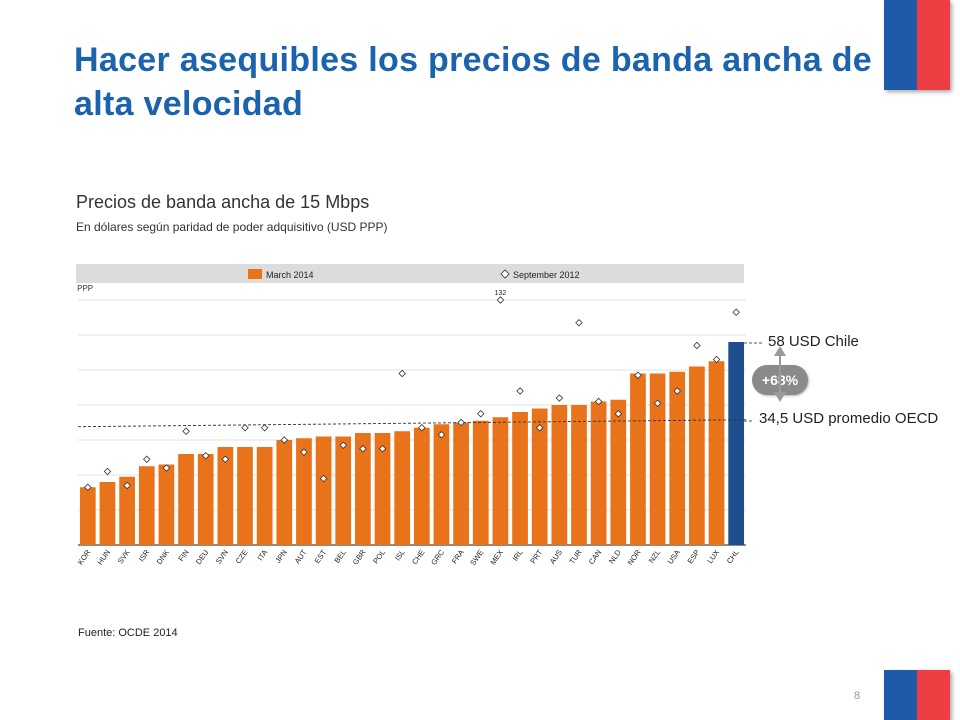  What do you see at coordinates (480, 413) in the screenshot?
I see `point-sep2012-swe` at bounding box center [480, 413].